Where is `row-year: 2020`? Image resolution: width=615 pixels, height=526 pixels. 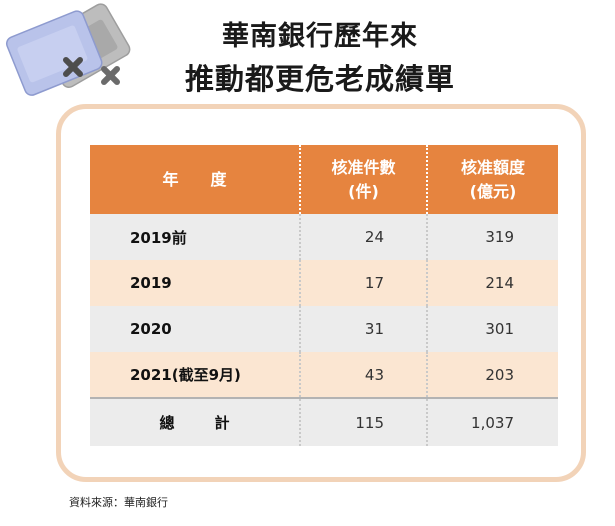 row-year: 2020 is located at coordinates (195, 329).